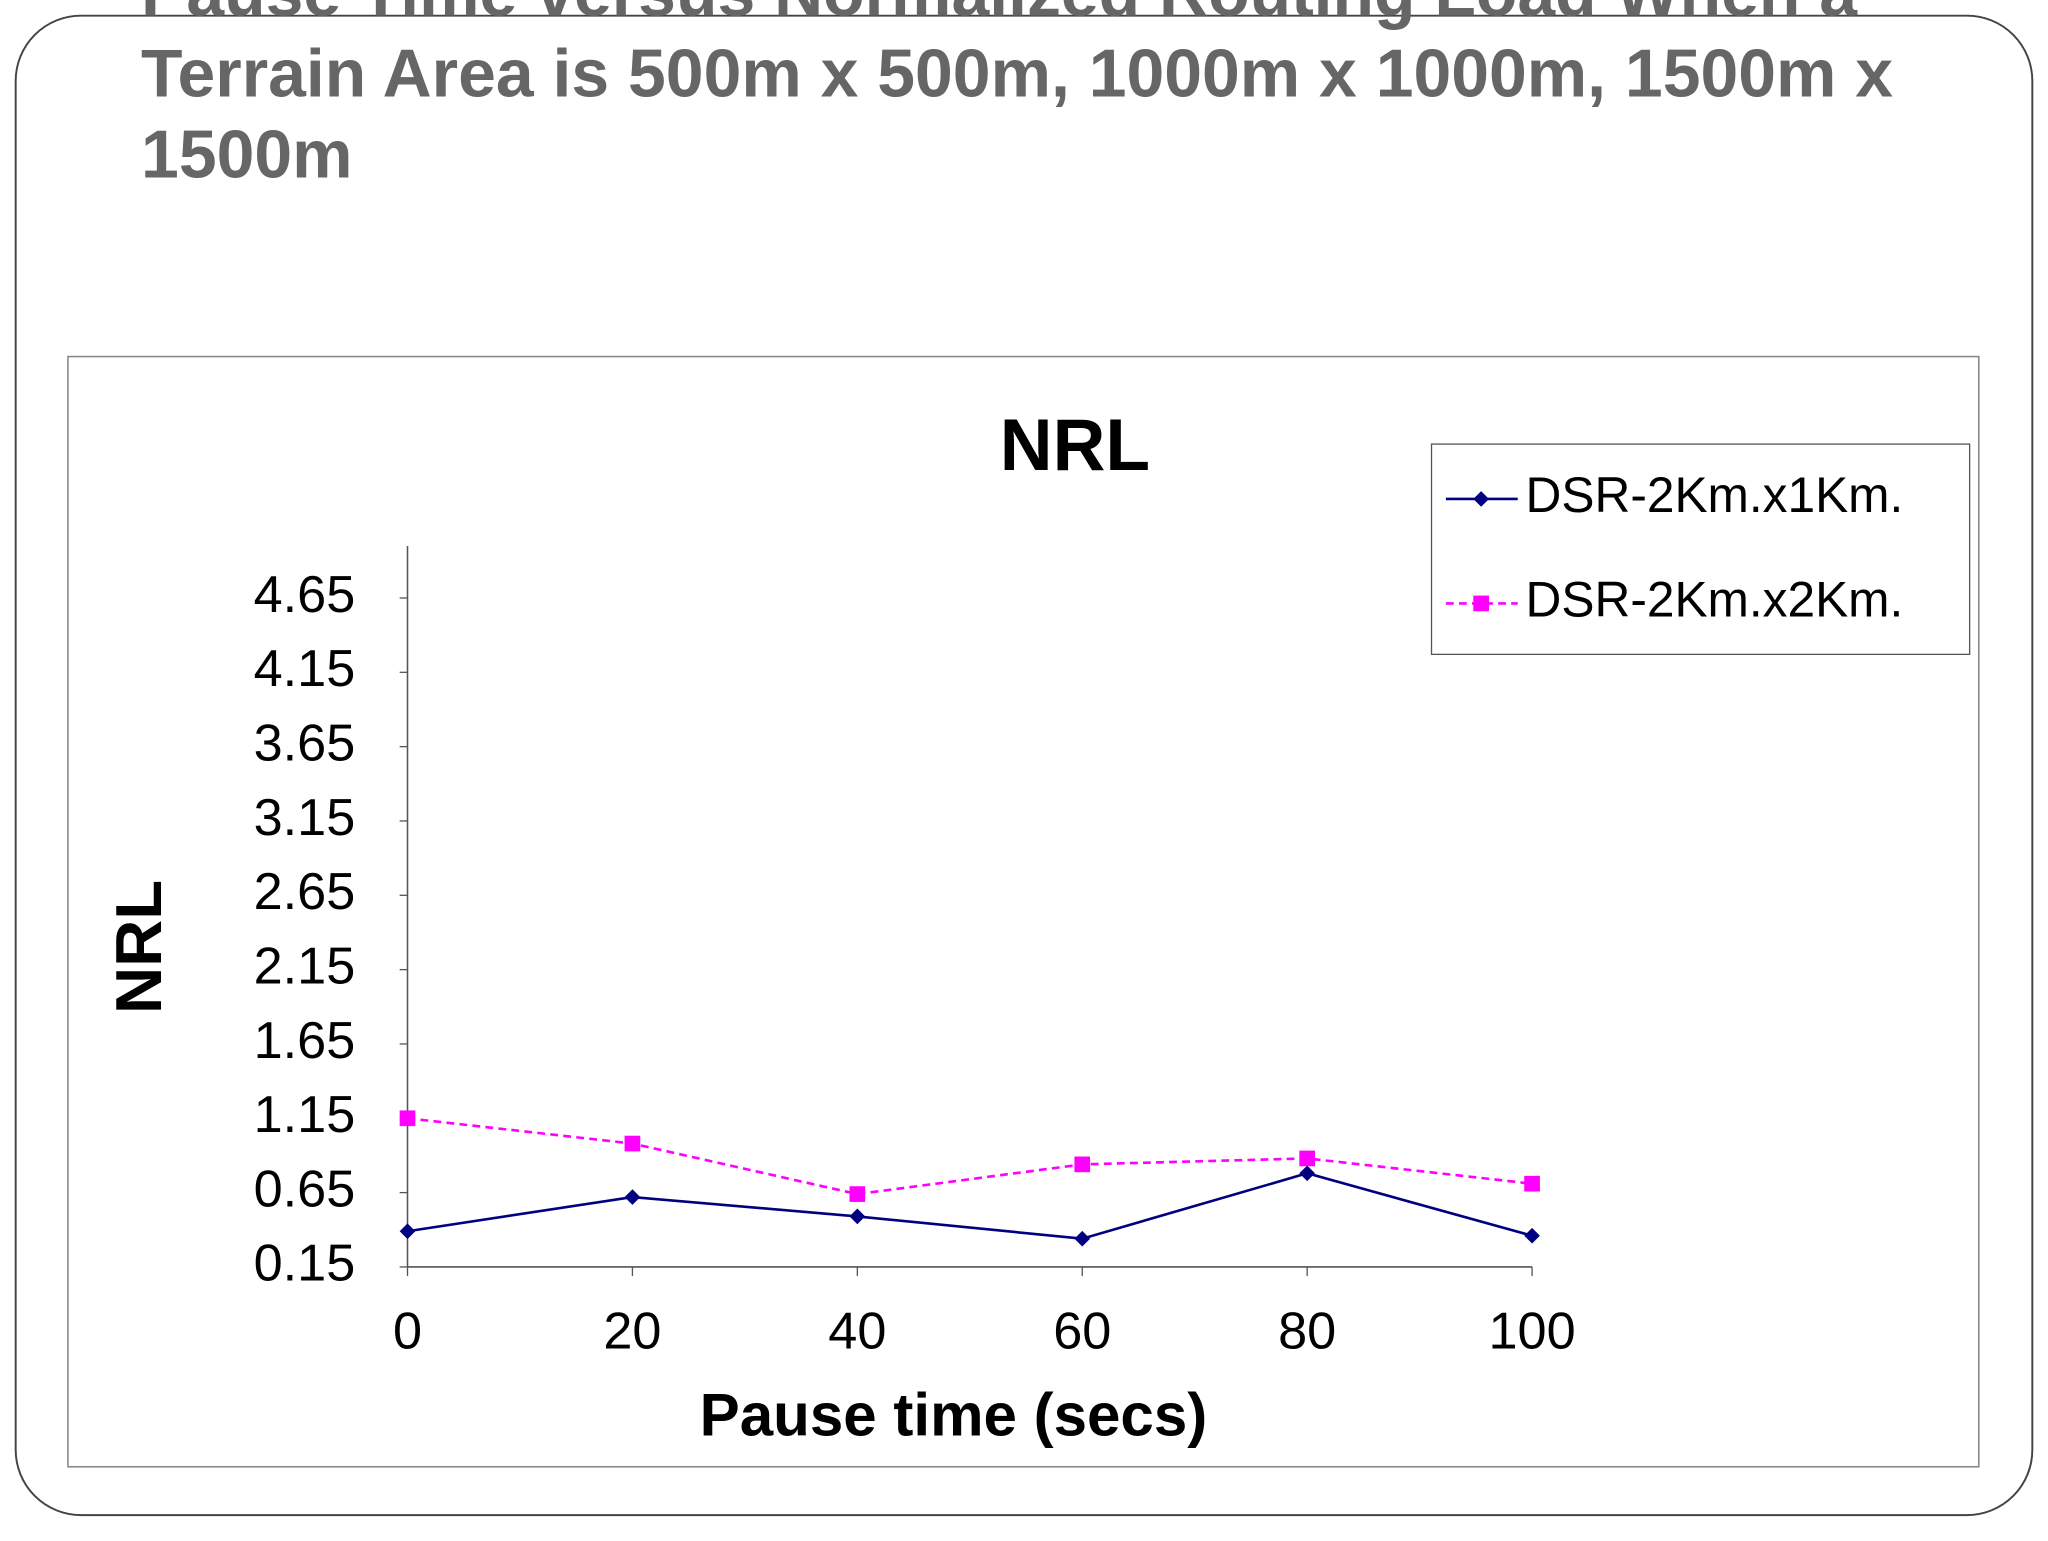  Describe the element at coordinates (305, 595) in the screenshot. I see `y-tick-label: 4.65` at that location.